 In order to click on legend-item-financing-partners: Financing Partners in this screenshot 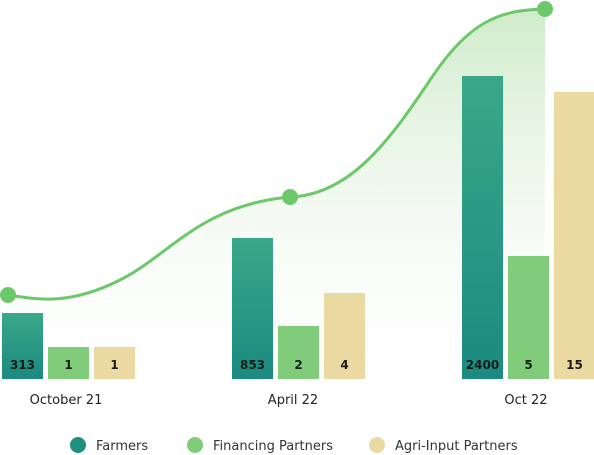, I will do `click(260, 445)`.